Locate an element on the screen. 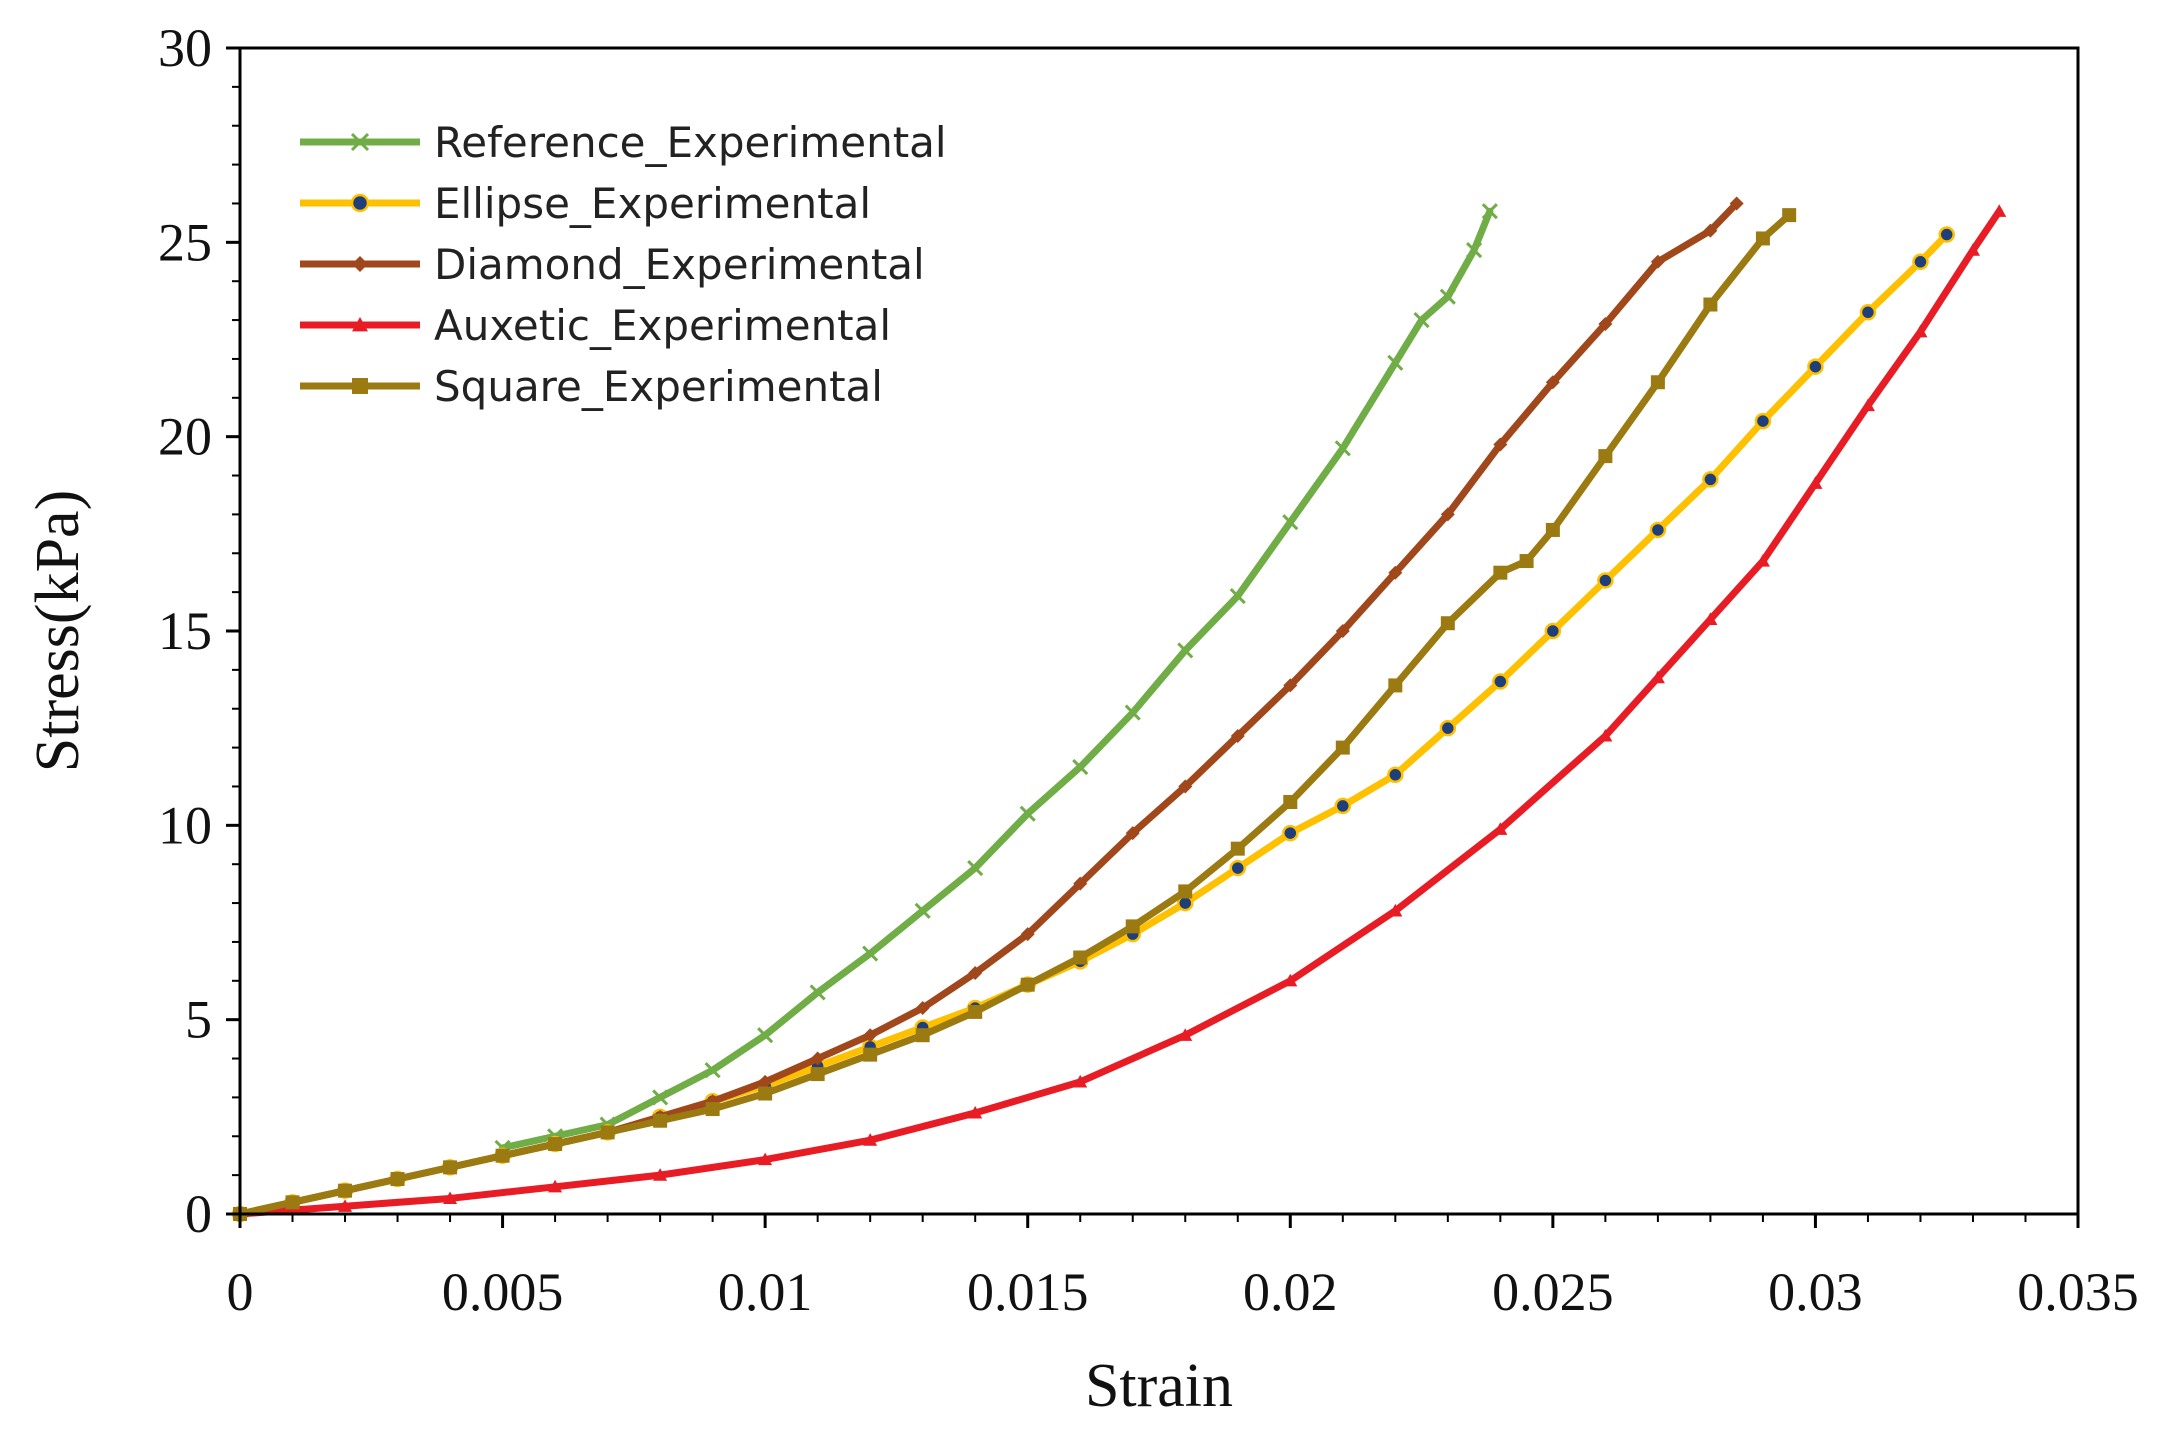  y-tick-label: 0 is located at coordinates (198, 1214).